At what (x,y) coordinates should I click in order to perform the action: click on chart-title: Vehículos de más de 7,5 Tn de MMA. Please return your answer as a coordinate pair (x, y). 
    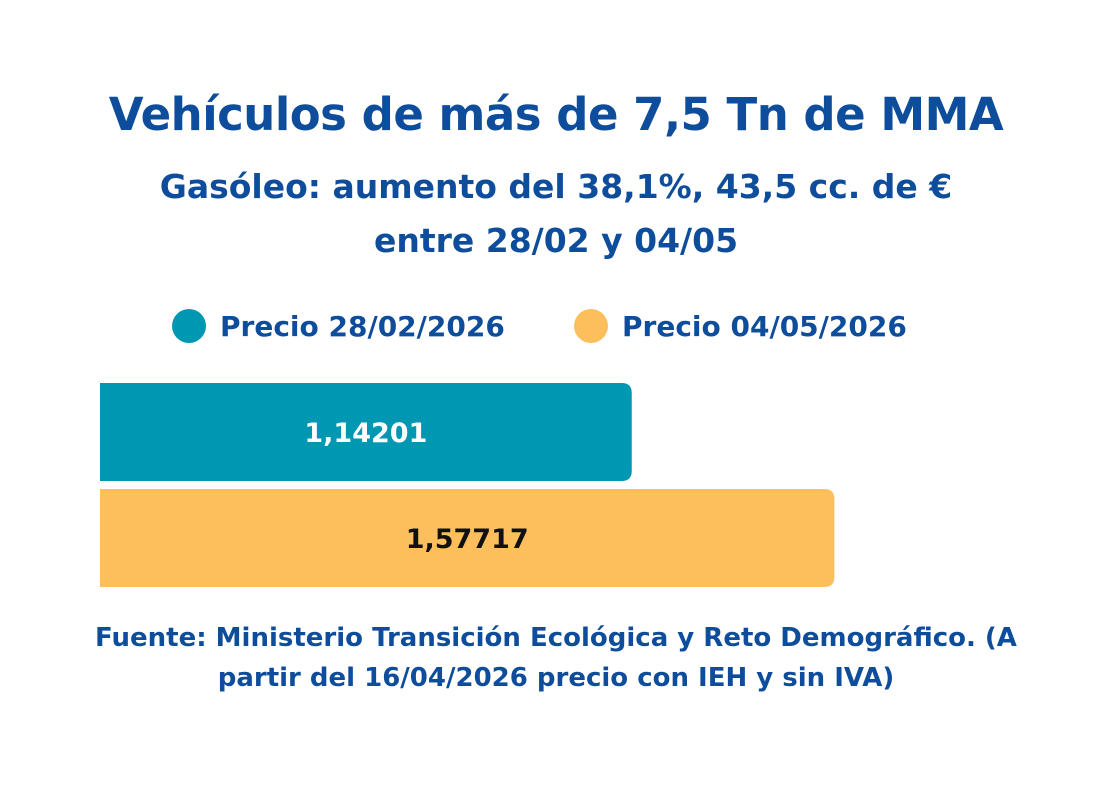
    Looking at the image, I should click on (556, 114).